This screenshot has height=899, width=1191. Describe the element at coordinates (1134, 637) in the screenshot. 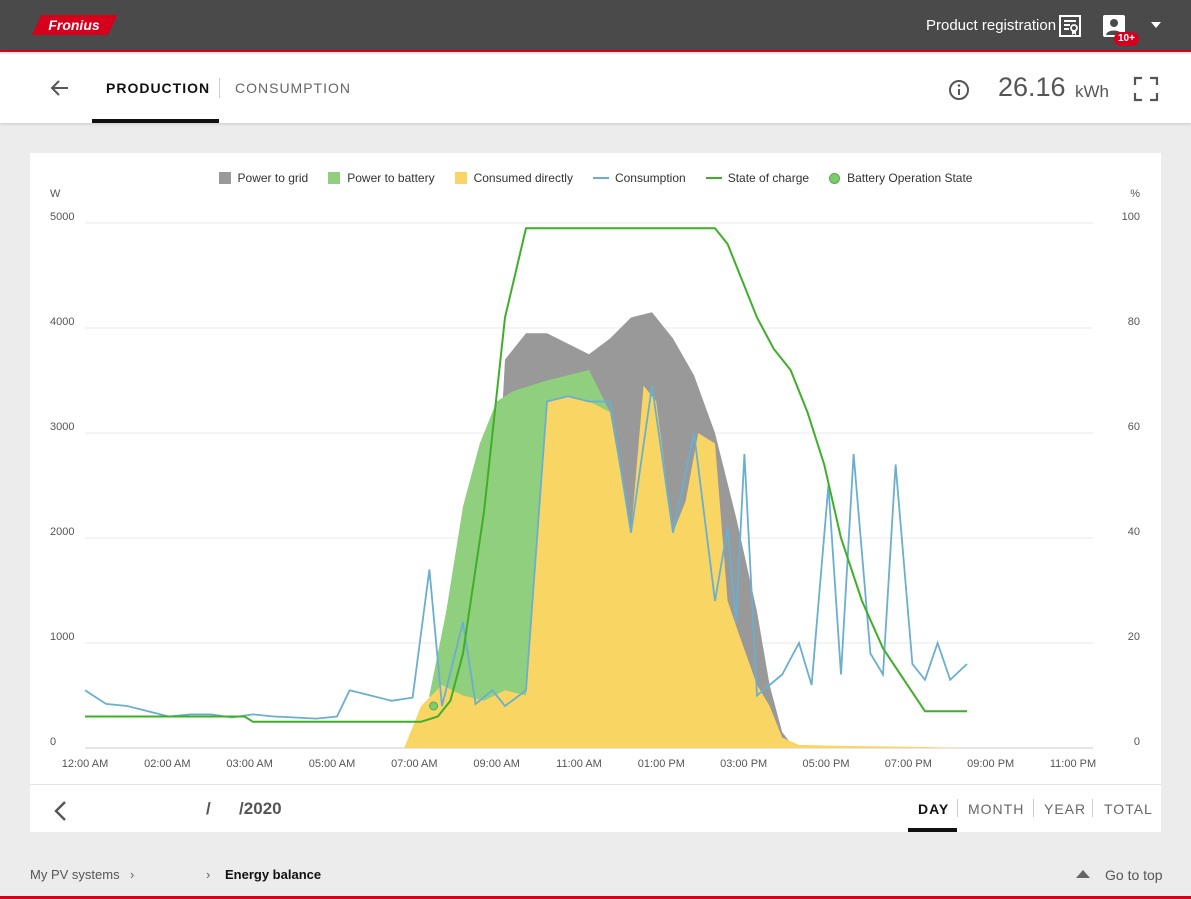

I see `y-right-tick-label: 20` at that location.